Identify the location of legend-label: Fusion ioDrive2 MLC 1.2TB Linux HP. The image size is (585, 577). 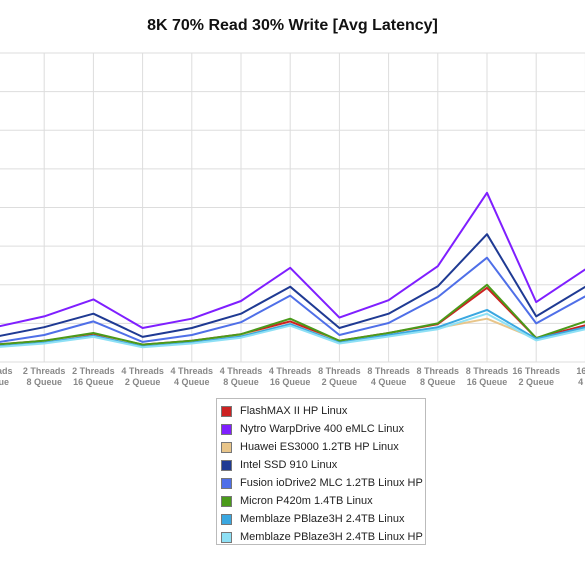
(331, 483).